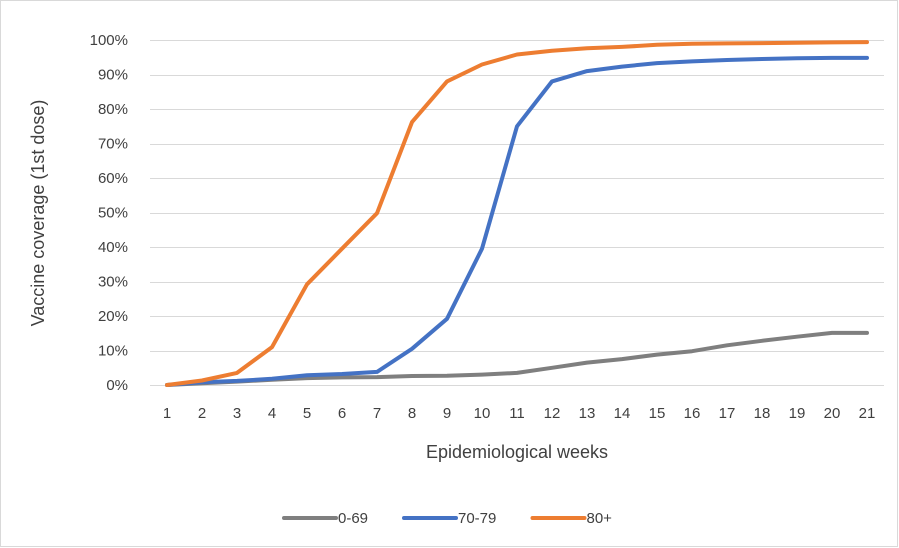 Image resolution: width=899 pixels, height=548 pixels. I want to click on x-tick-label: 18, so click(762, 413).